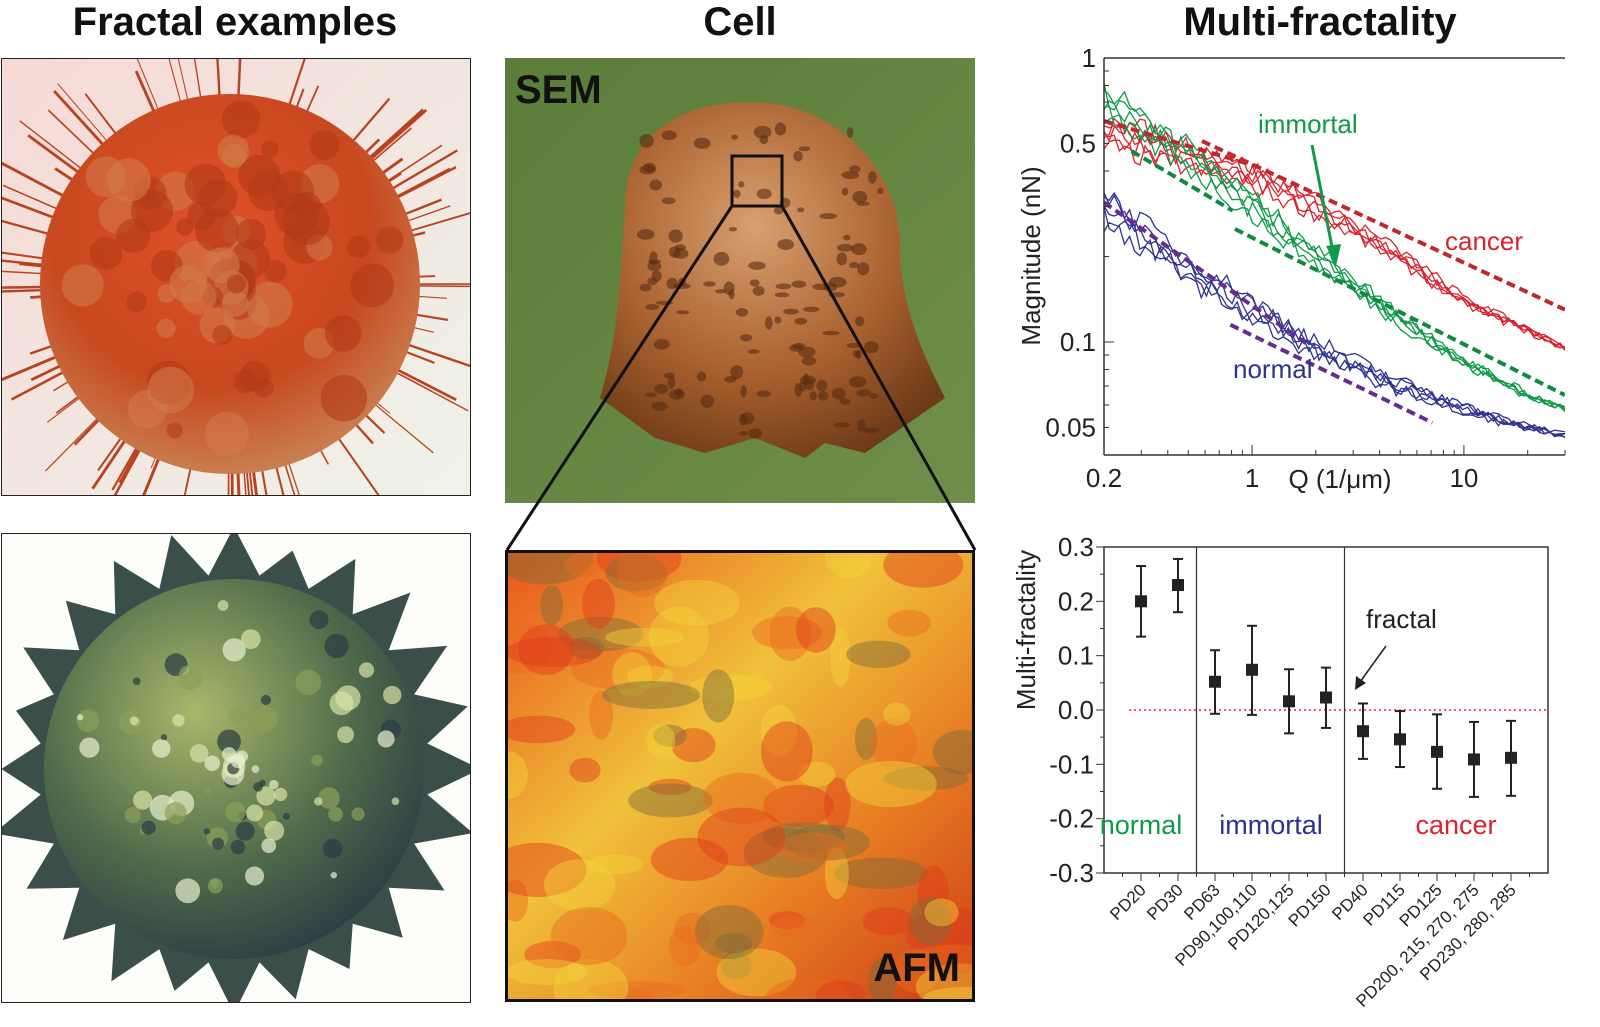 The height and width of the screenshot is (1027, 1600). What do you see at coordinates (1076, 547) in the screenshot?
I see `y-tick-label: 0.3` at bounding box center [1076, 547].